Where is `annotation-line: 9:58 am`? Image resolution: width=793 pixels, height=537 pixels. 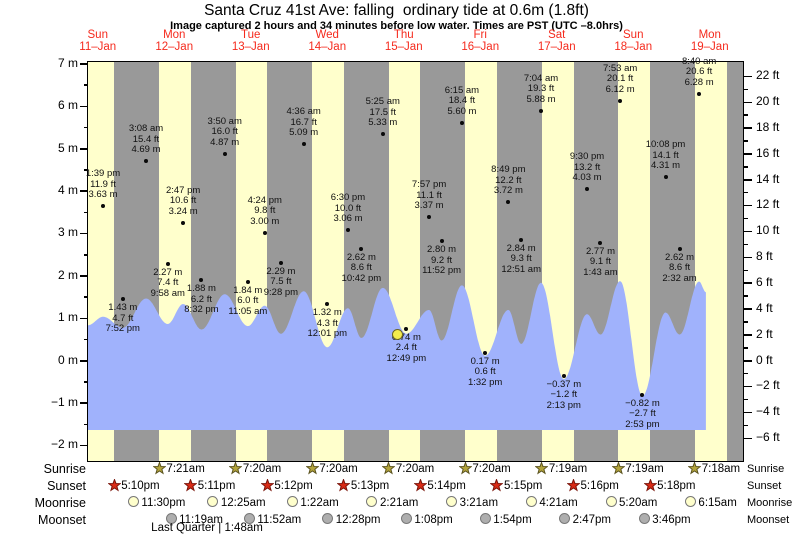
annotation-line: 9:58 am is located at coordinates (167, 293).